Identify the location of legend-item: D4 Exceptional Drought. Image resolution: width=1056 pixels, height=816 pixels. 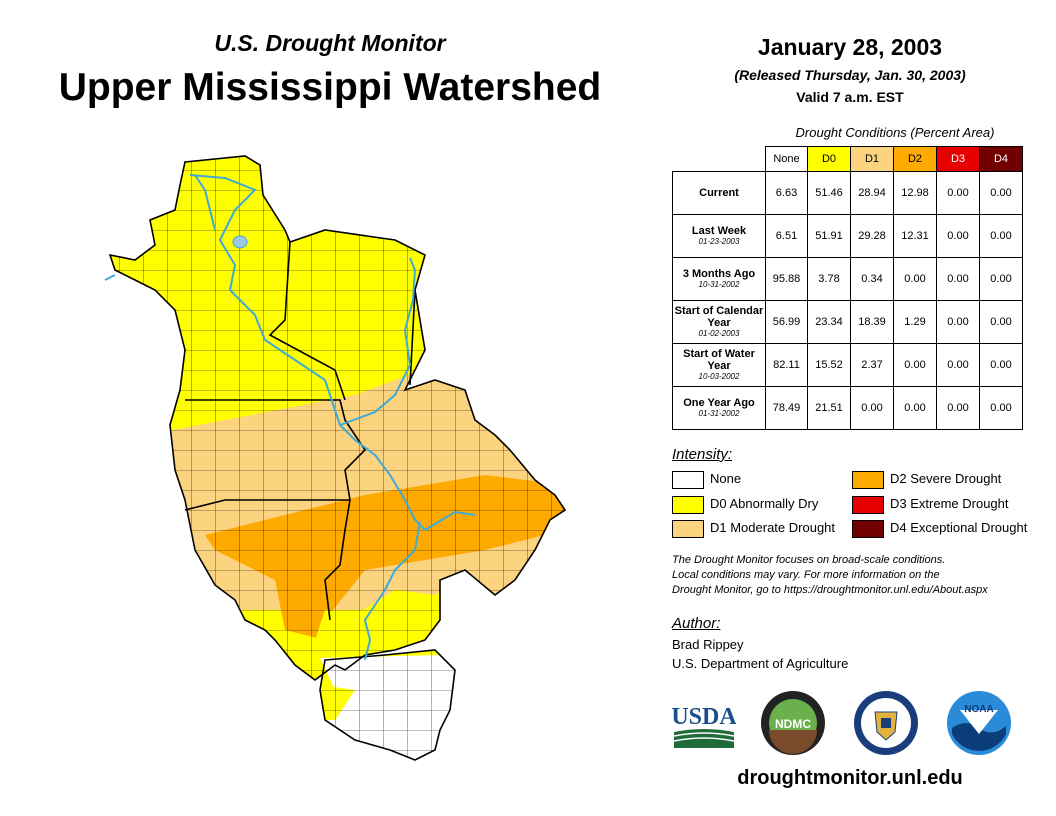
(940, 528).